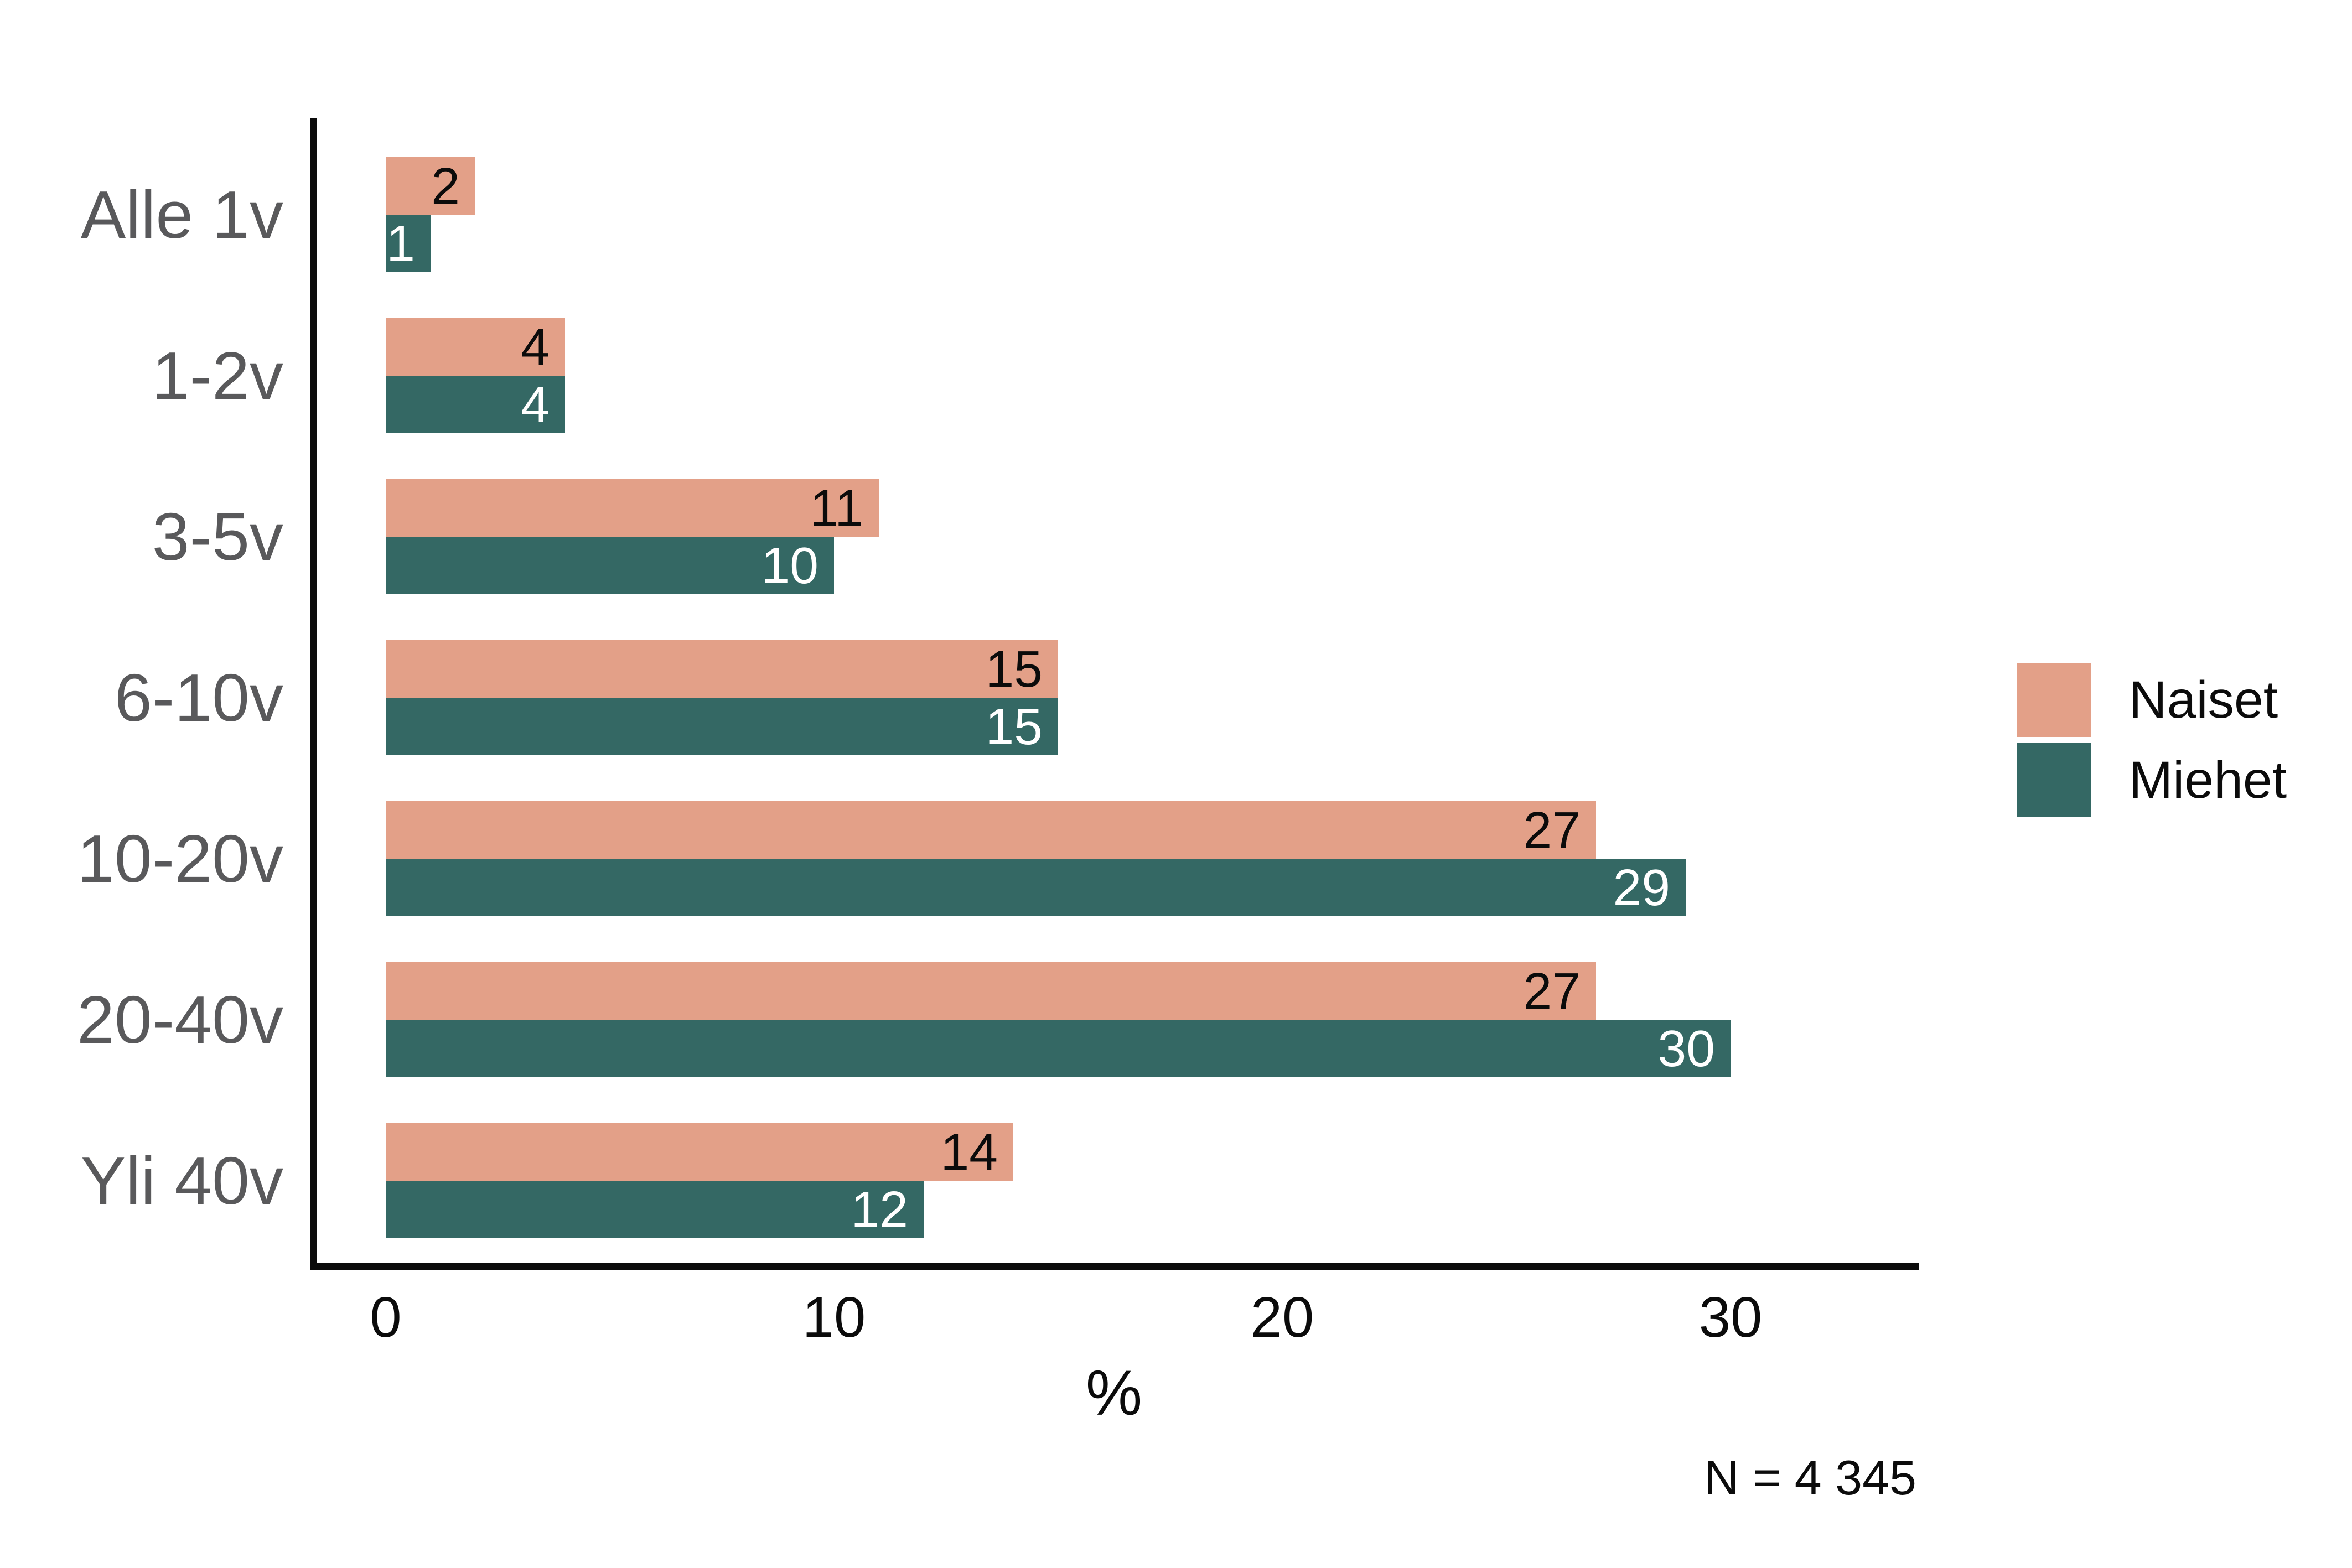 The height and width of the screenshot is (1568, 2352). Describe the element at coordinates (386, 1317) in the screenshot. I see `x-tick-label-0: 0` at that location.